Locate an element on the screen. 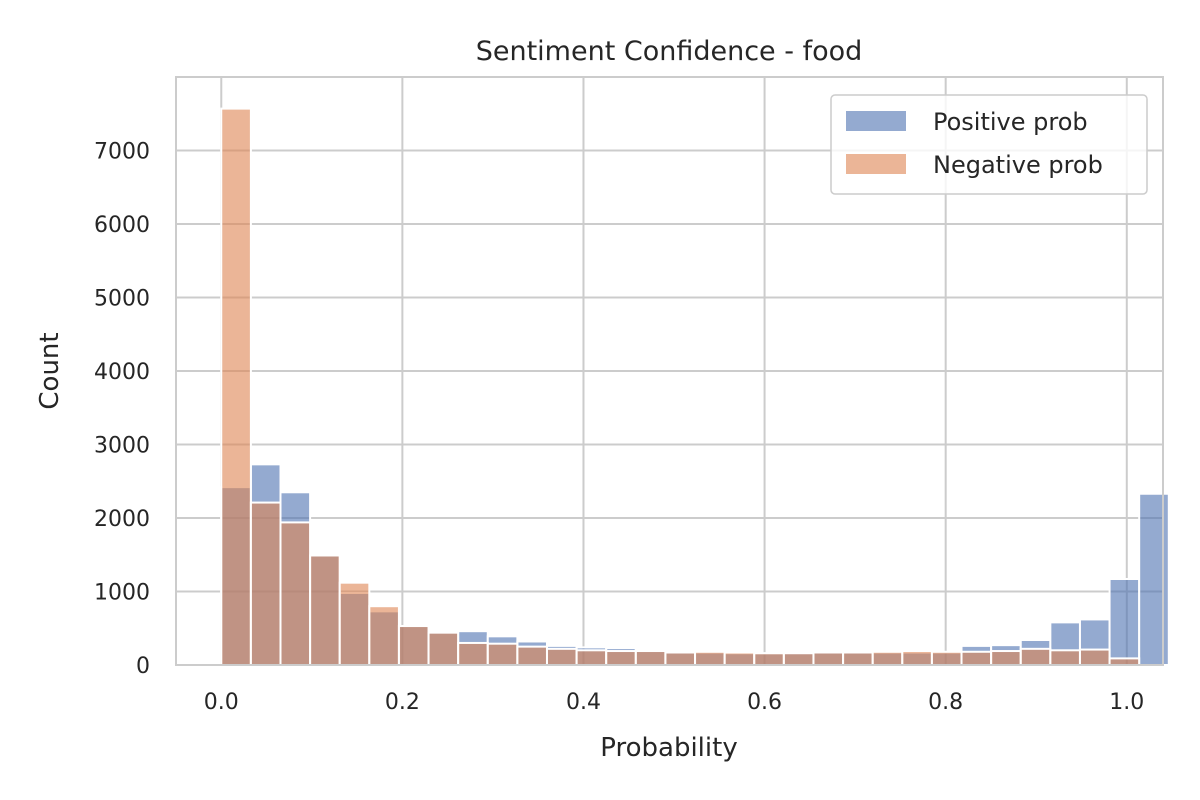 The height and width of the screenshot is (800, 1200). chart-title: Sentiment Confidence - food is located at coordinates (669, 51).